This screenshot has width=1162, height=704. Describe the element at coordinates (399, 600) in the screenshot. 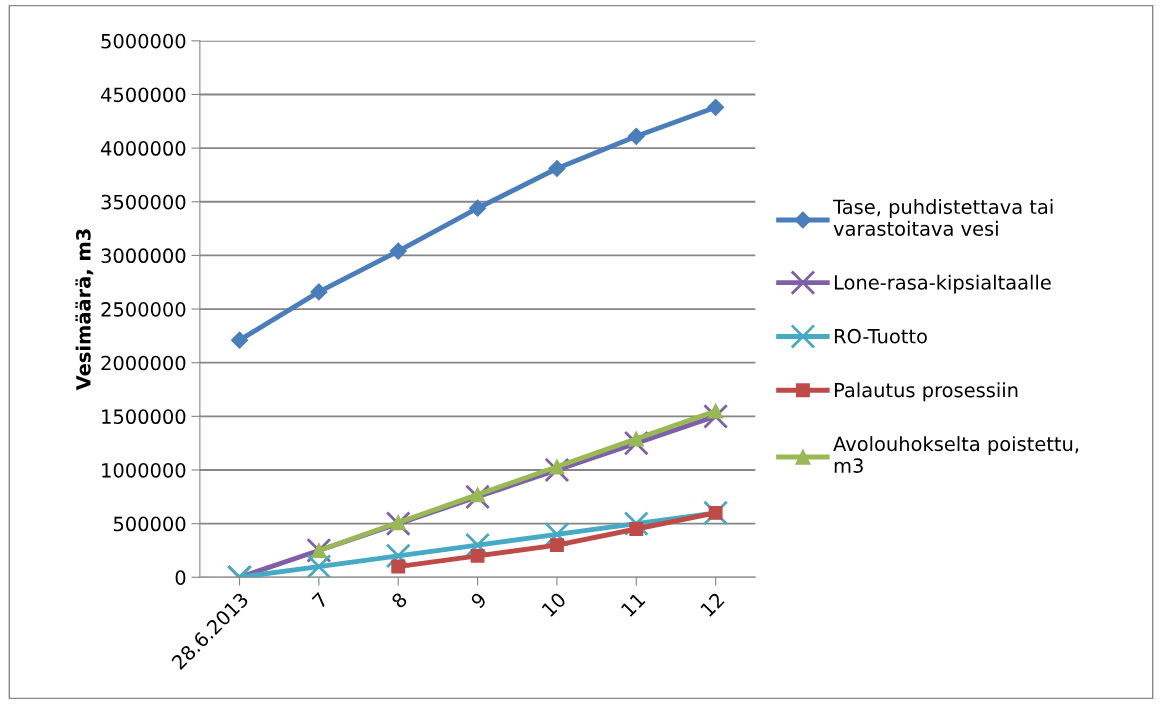

I see `x-tick-label: 8` at that location.